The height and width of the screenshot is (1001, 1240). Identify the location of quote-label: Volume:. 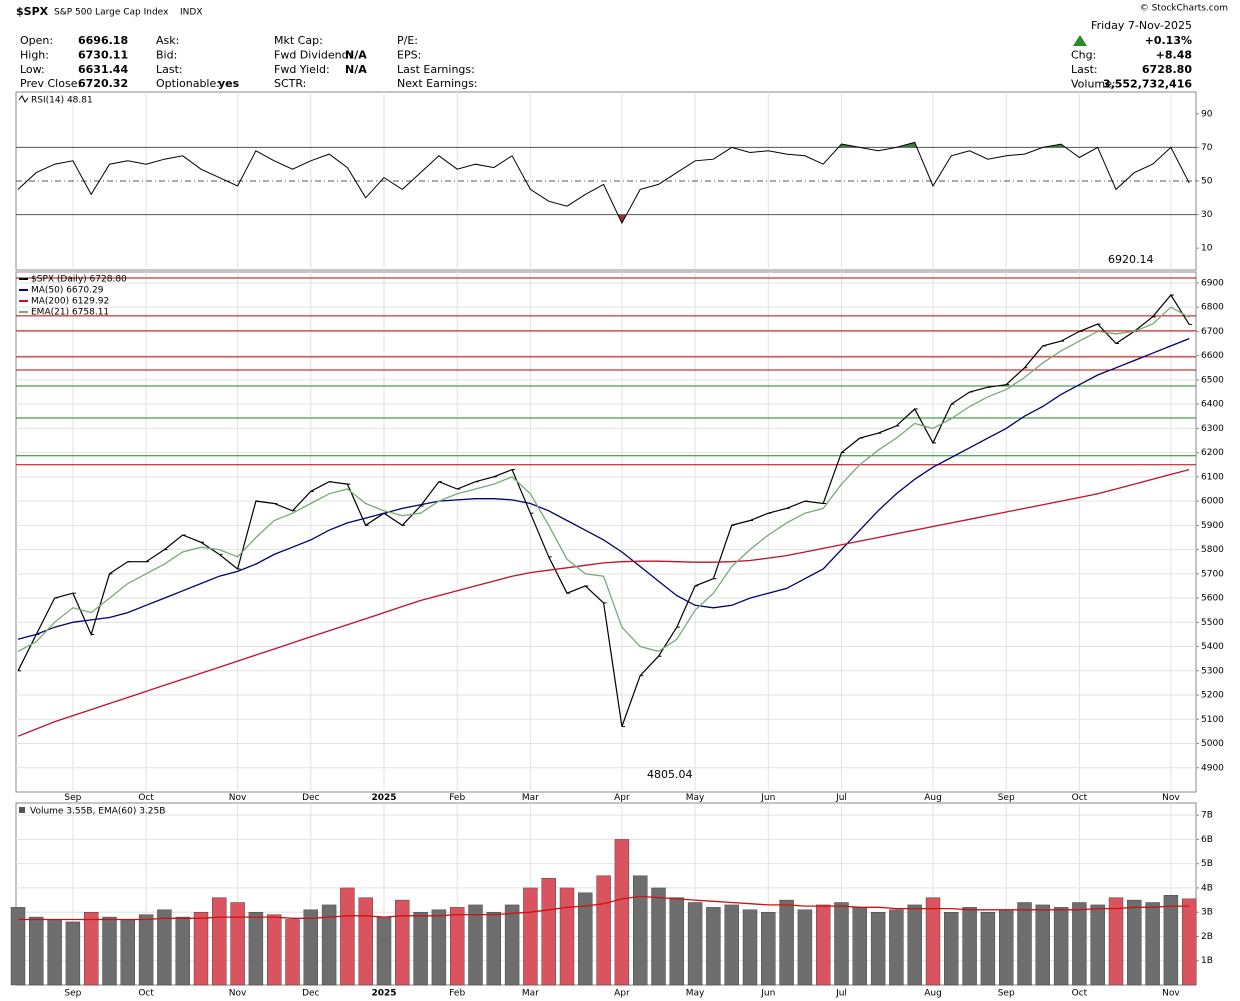
(1093, 83).